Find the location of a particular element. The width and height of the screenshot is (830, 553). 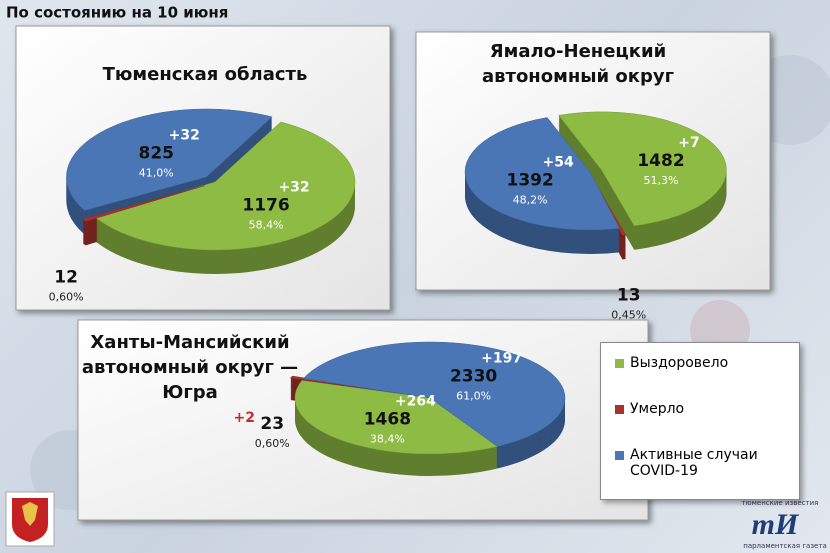

share-label: 61,0% is located at coordinates (473, 396).